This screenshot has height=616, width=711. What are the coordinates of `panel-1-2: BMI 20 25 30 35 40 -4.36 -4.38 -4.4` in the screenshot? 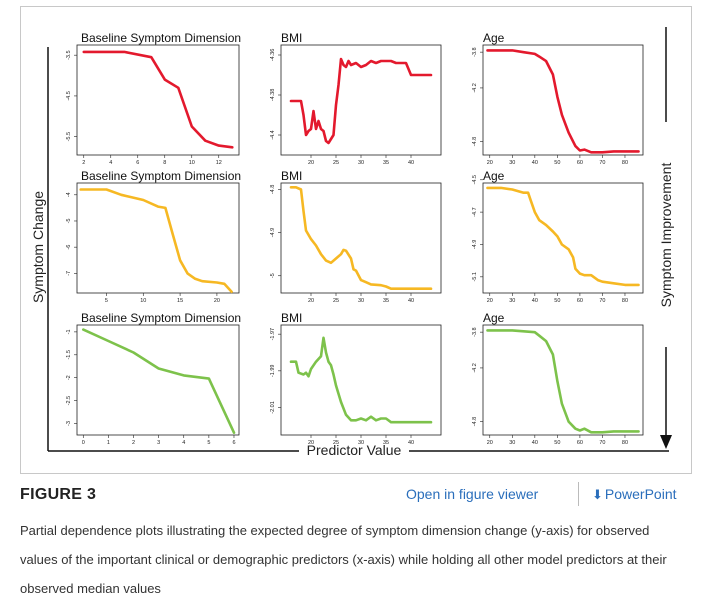 It's located at (356, 98).